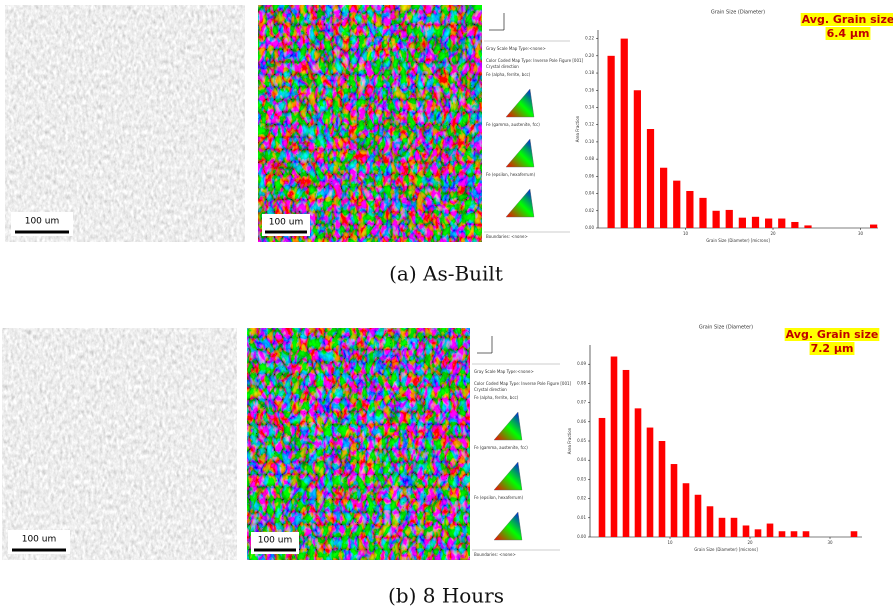 The image size is (893, 616). What do you see at coordinates (589, 124) in the screenshot?
I see `y-tick-label: 0.12` at bounding box center [589, 124].